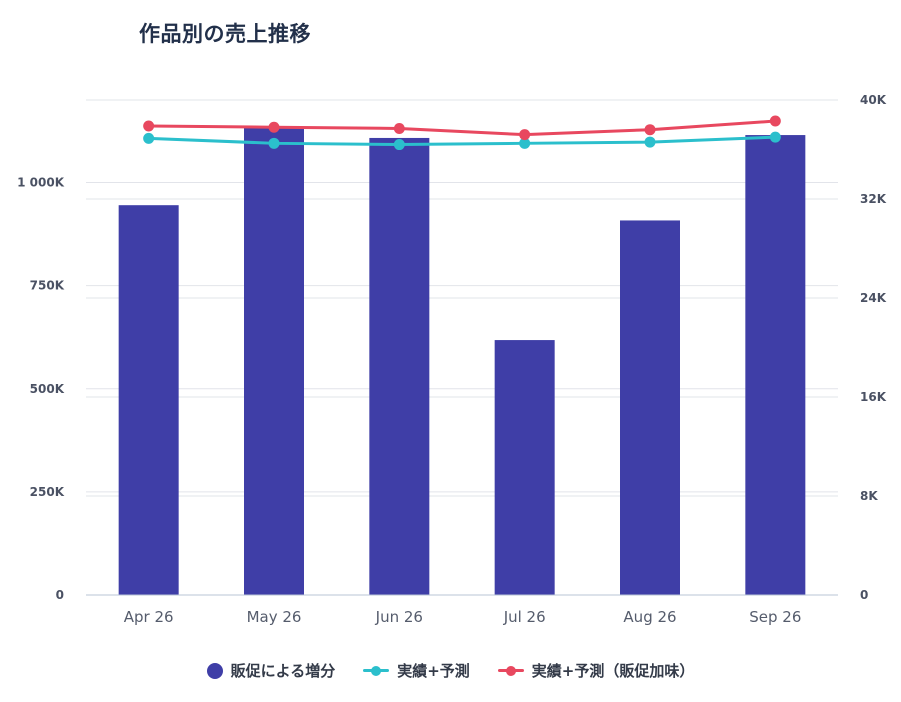 The image size is (901, 702). Describe the element at coordinates (524, 617) in the screenshot. I see `x-tick-label: Jul 26` at that location.